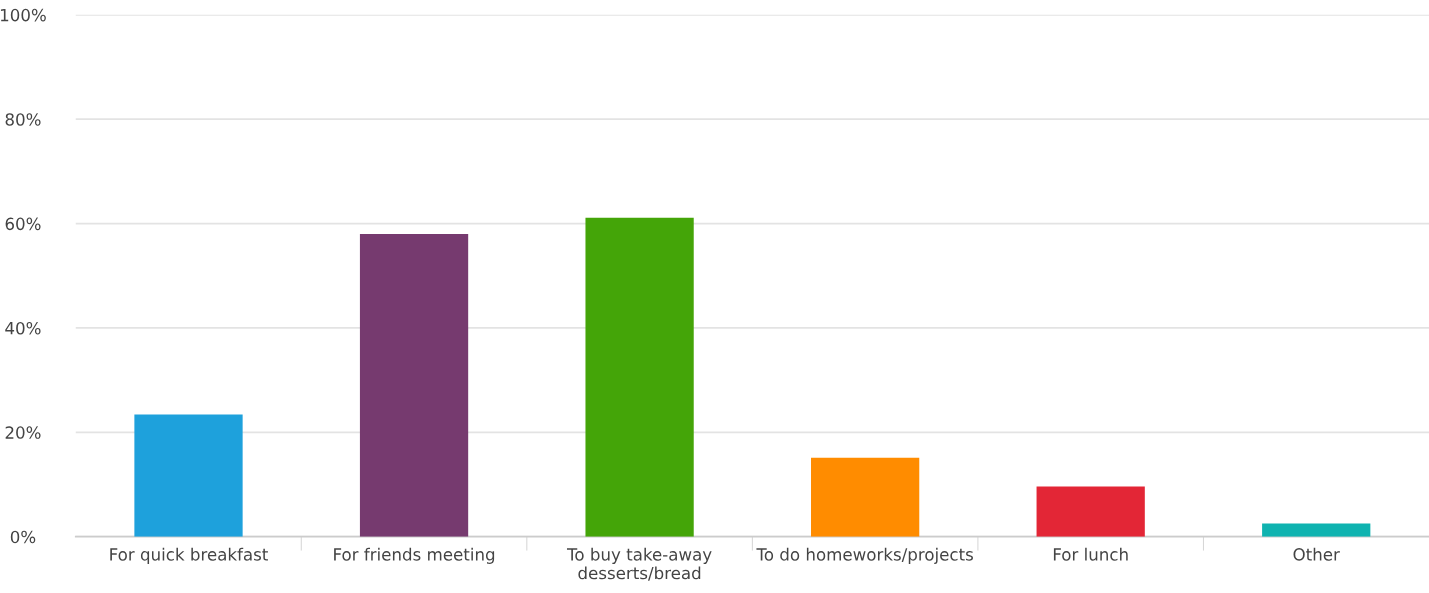 The image size is (1429, 593). I want to click on y-tick-label: 100%, so click(23, 15).